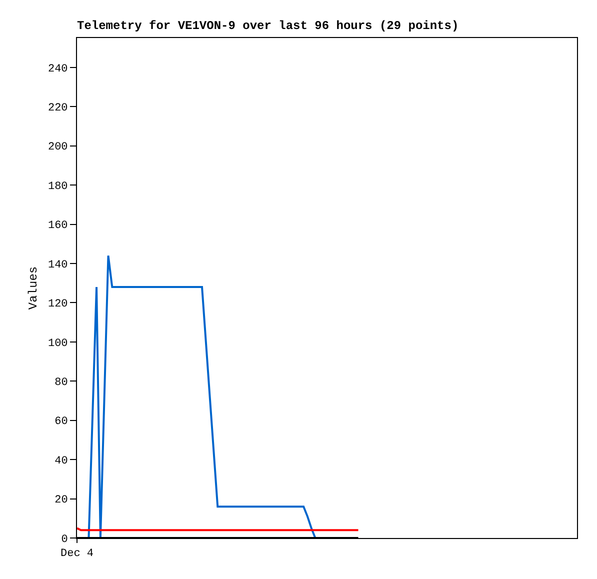  Describe the element at coordinates (58, 69) in the screenshot. I see `y-tick-label: 240` at that location.